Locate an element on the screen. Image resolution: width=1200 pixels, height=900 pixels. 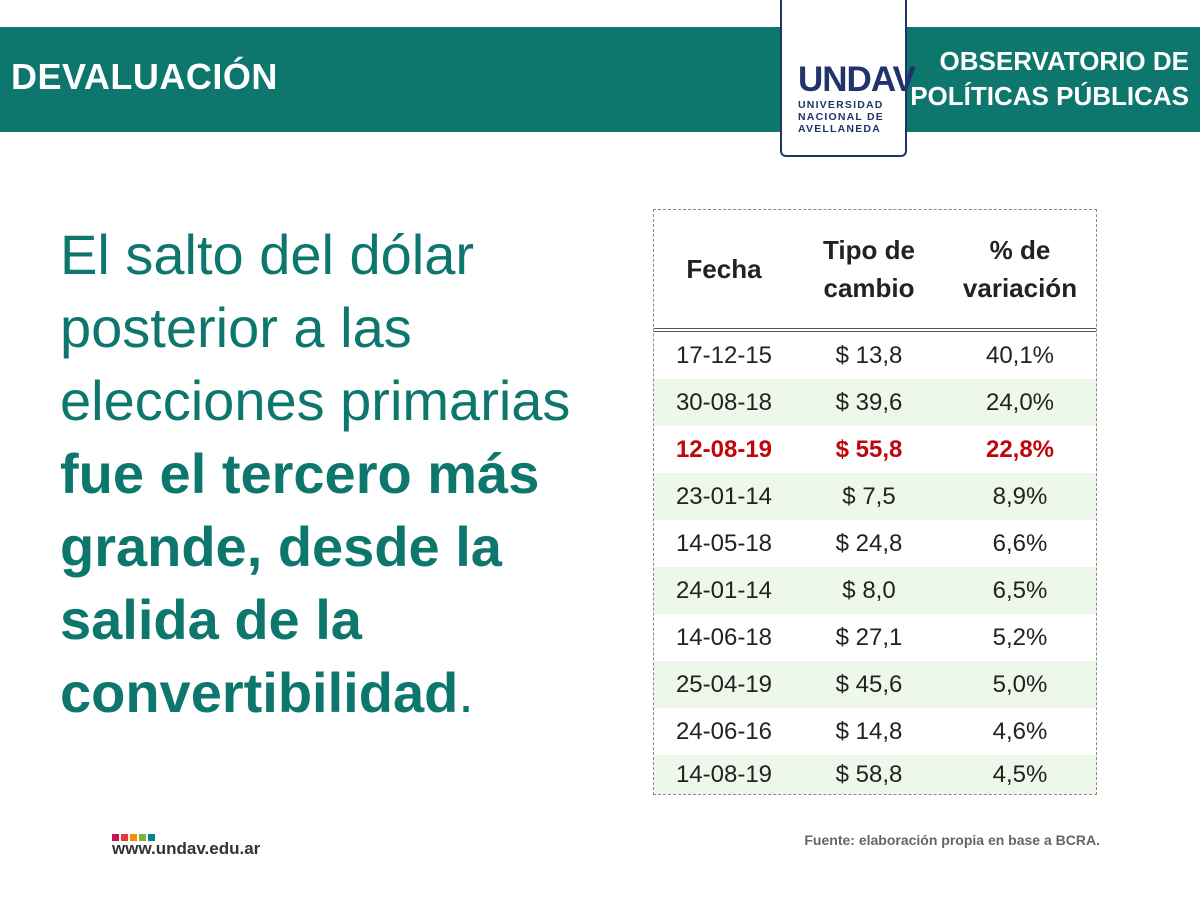
cell-variacion: 24,0% is located at coordinates (1020, 402).